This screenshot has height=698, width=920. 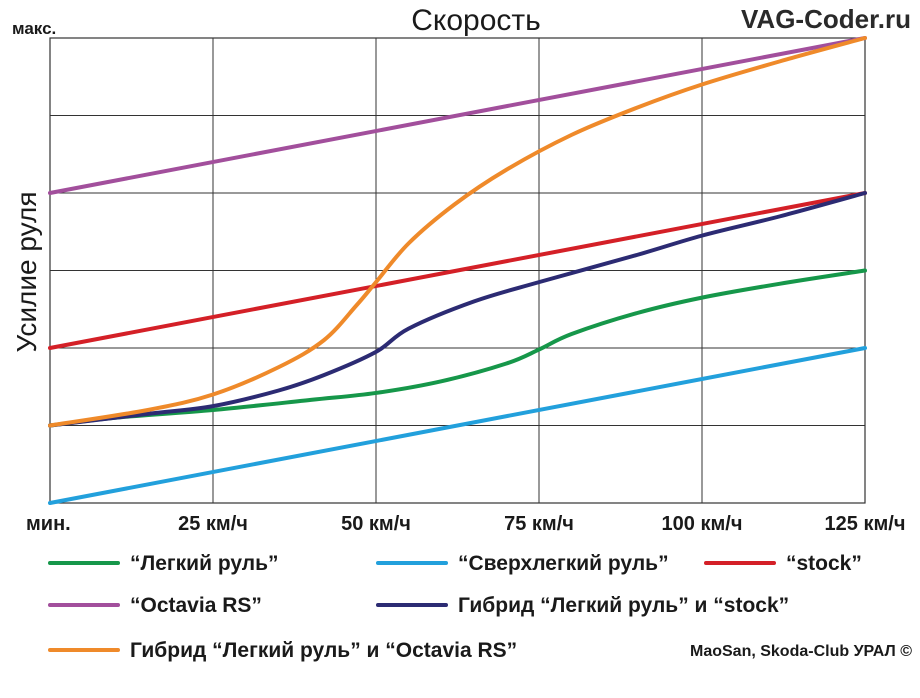 I want to click on y-max-label: макс., so click(x=34, y=28).